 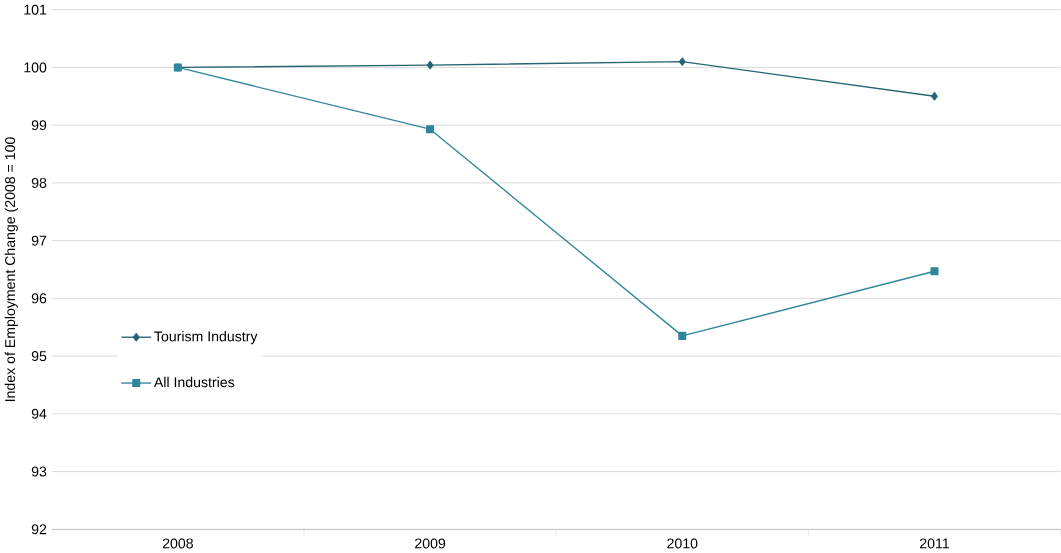 What do you see at coordinates (206, 338) in the screenshot?
I see `legend-label: Tourism Industry` at bounding box center [206, 338].